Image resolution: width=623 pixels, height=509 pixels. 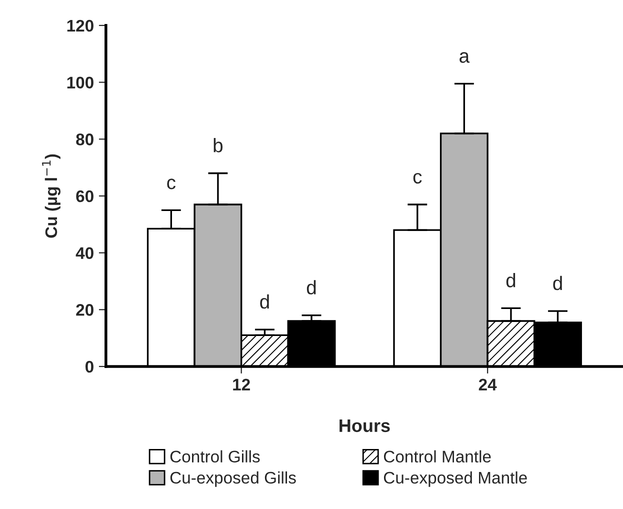 I want to click on y-tick-label: 40, so click(x=85, y=253).